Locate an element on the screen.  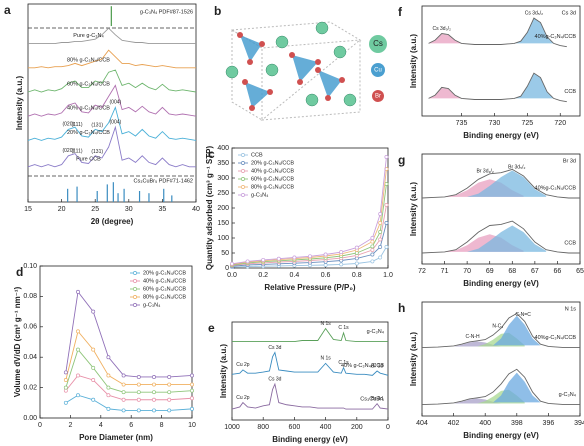
structure-panel: b Cs Cu Br is located at coordinates (300, 62).